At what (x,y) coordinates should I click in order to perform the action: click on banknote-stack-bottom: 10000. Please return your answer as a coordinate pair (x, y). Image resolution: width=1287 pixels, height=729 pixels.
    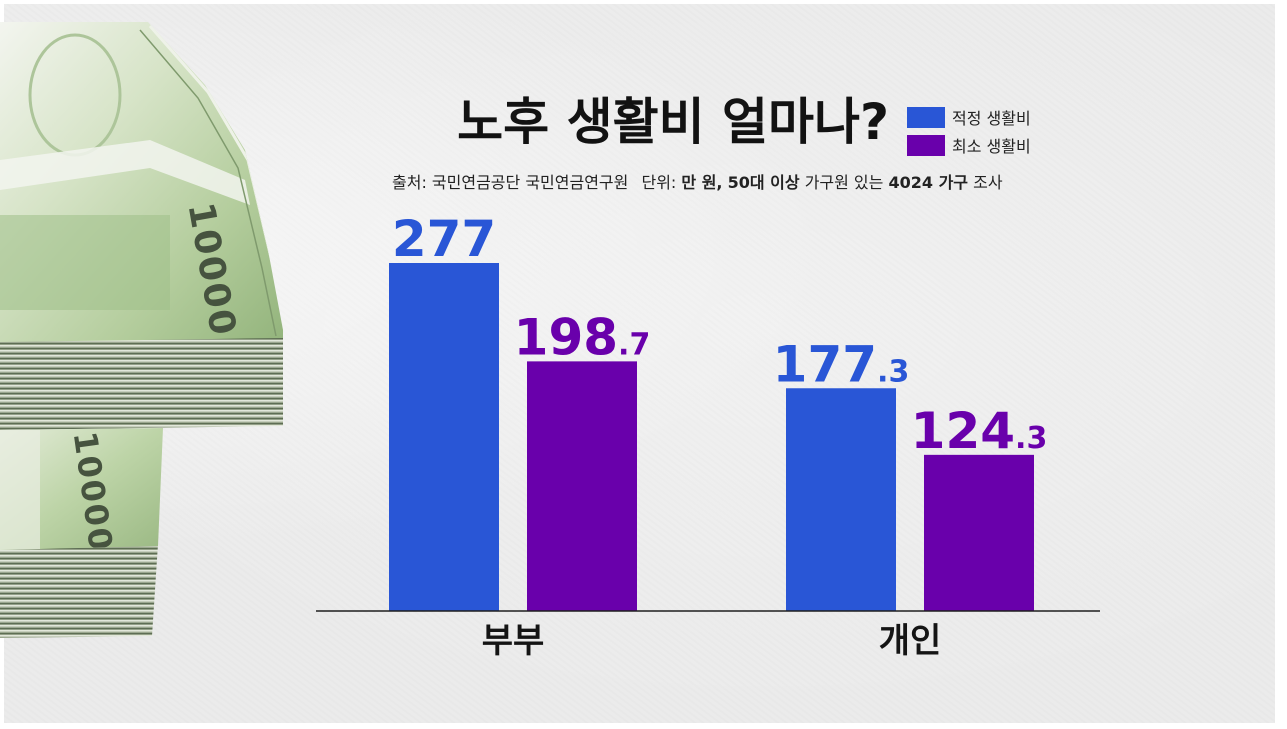
    Looking at the image, I should click on (81, 533).